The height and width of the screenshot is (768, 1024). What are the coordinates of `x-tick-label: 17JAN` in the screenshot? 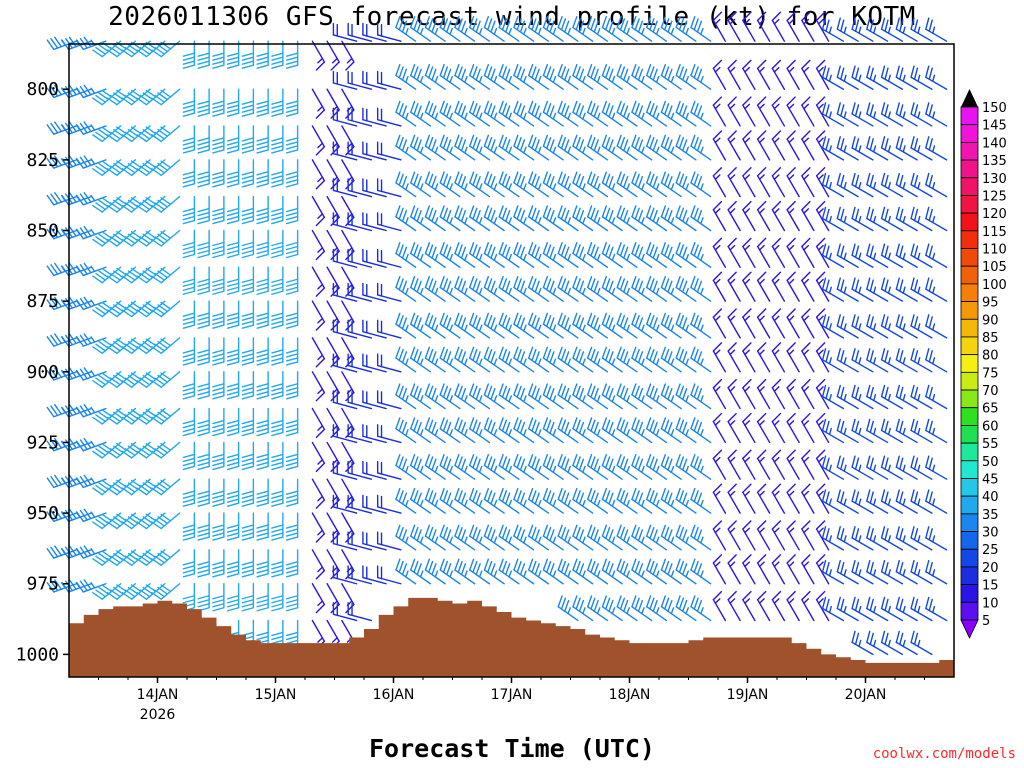 It's located at (512, 695).